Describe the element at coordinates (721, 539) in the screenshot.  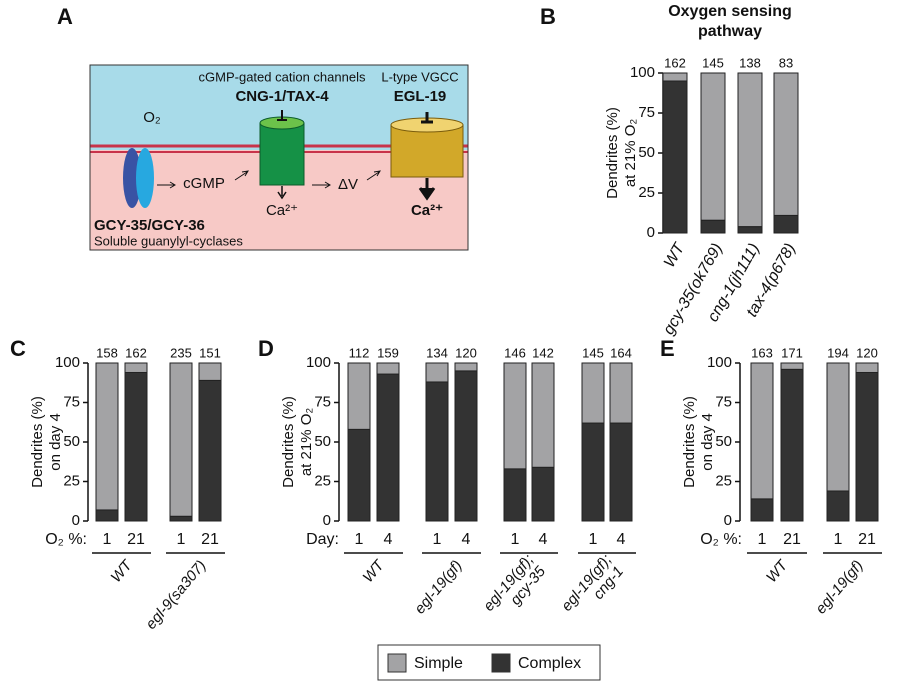
I see `category-axis-label: O₂ %:` at that location.